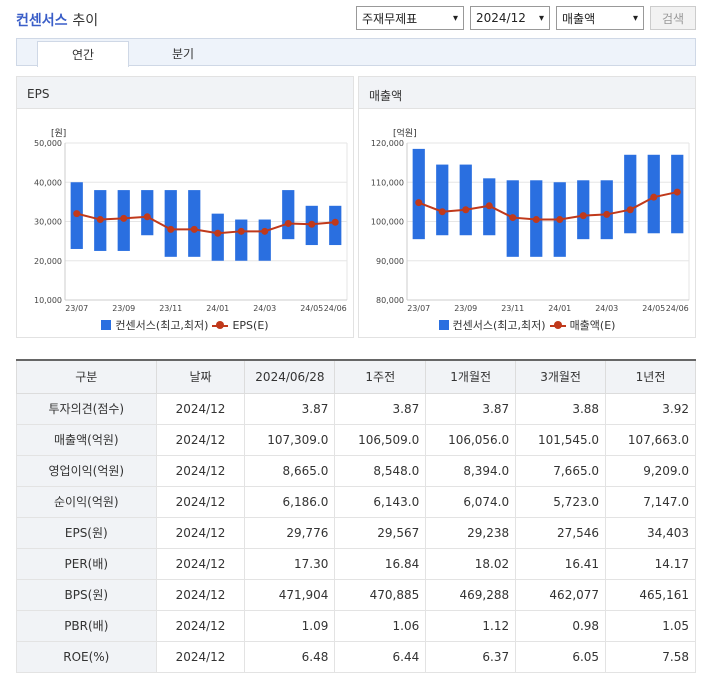  I want to click on row-value: 17.30, so click(290, 563).